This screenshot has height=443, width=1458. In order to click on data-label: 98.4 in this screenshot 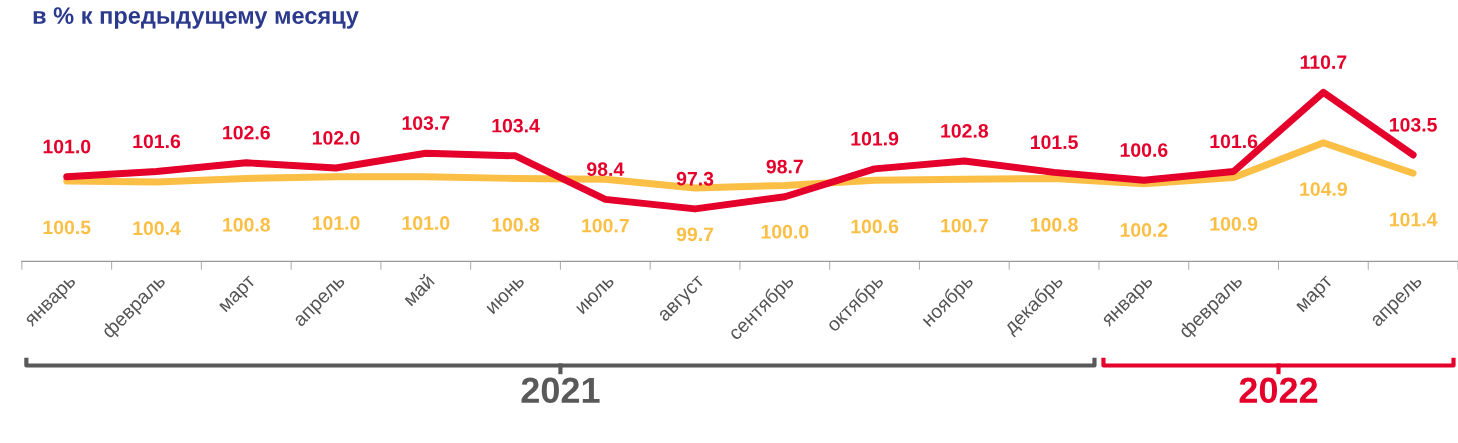, I will do `click(606, 169)`.